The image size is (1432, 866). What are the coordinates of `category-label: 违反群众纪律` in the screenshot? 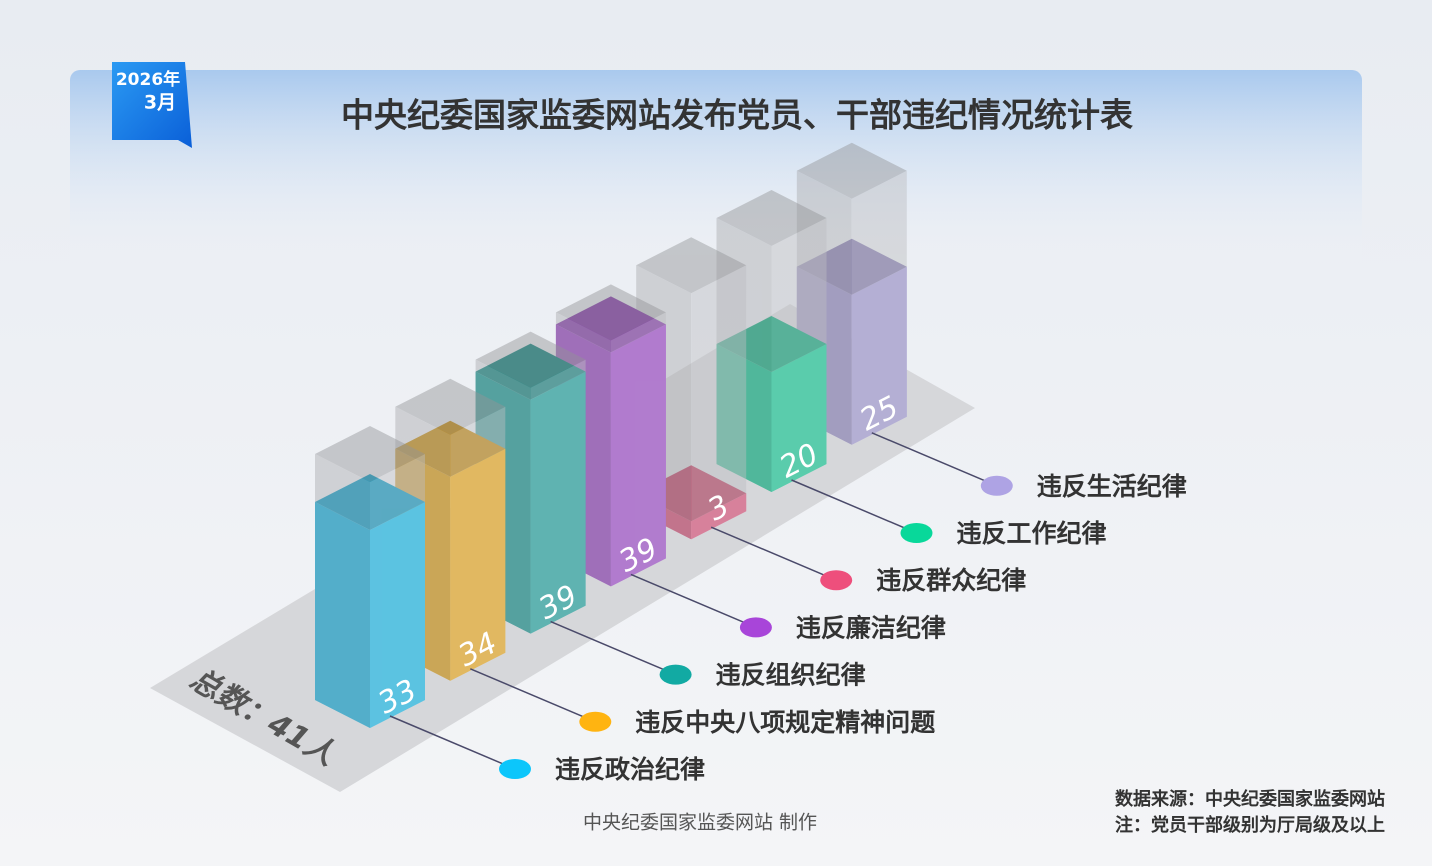 It's located at (951, 580).